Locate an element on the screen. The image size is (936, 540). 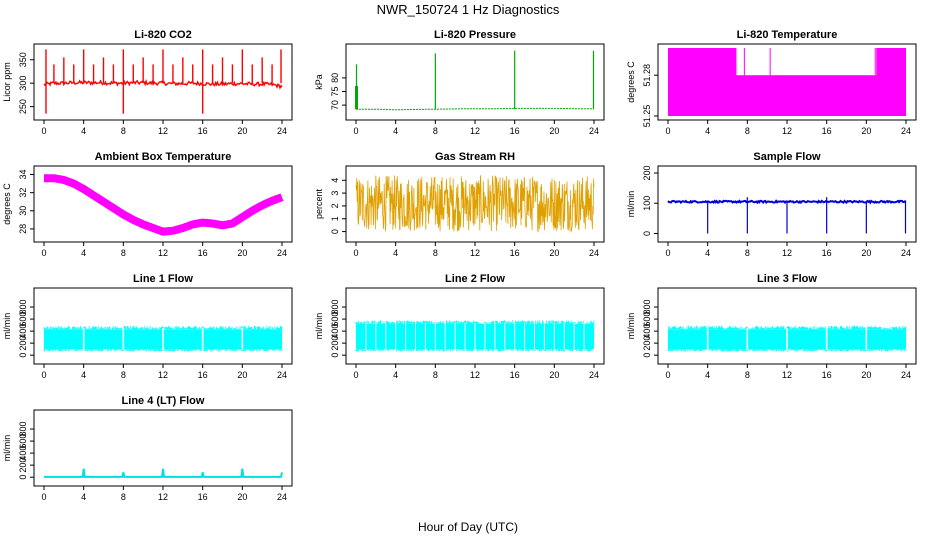
y-tick-label: 30 is located at coordinates (23, 211).